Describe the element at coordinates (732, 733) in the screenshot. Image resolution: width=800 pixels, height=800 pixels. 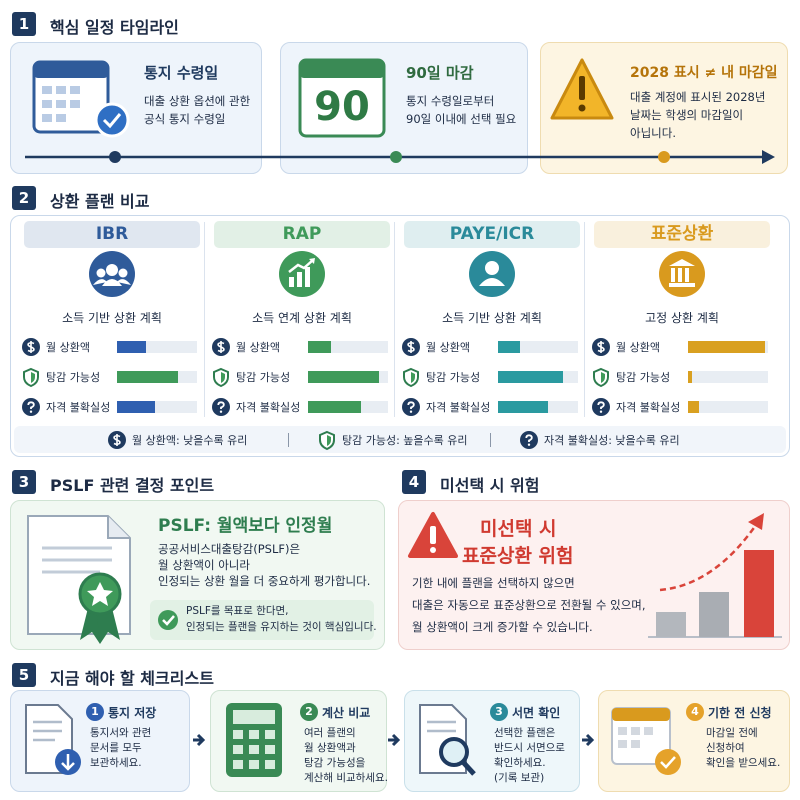
I see `step-text: 마감일 전에` at that location.